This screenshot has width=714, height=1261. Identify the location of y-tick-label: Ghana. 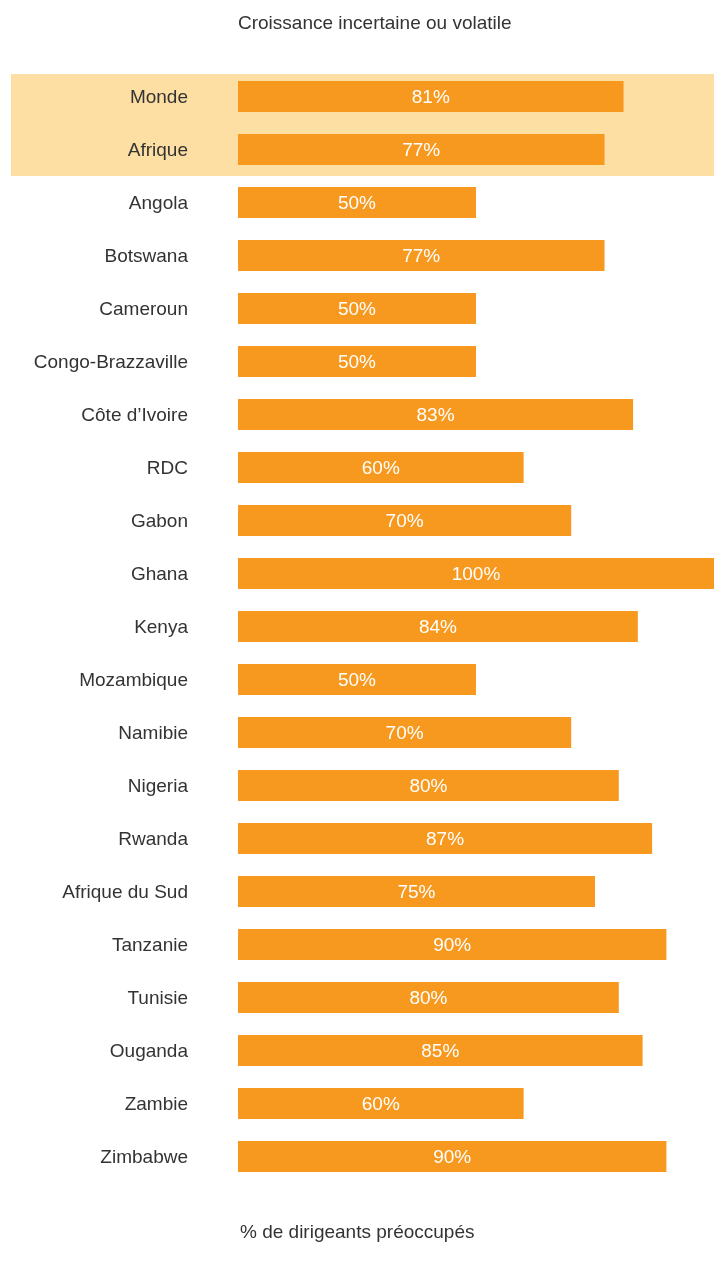
(159, 574).